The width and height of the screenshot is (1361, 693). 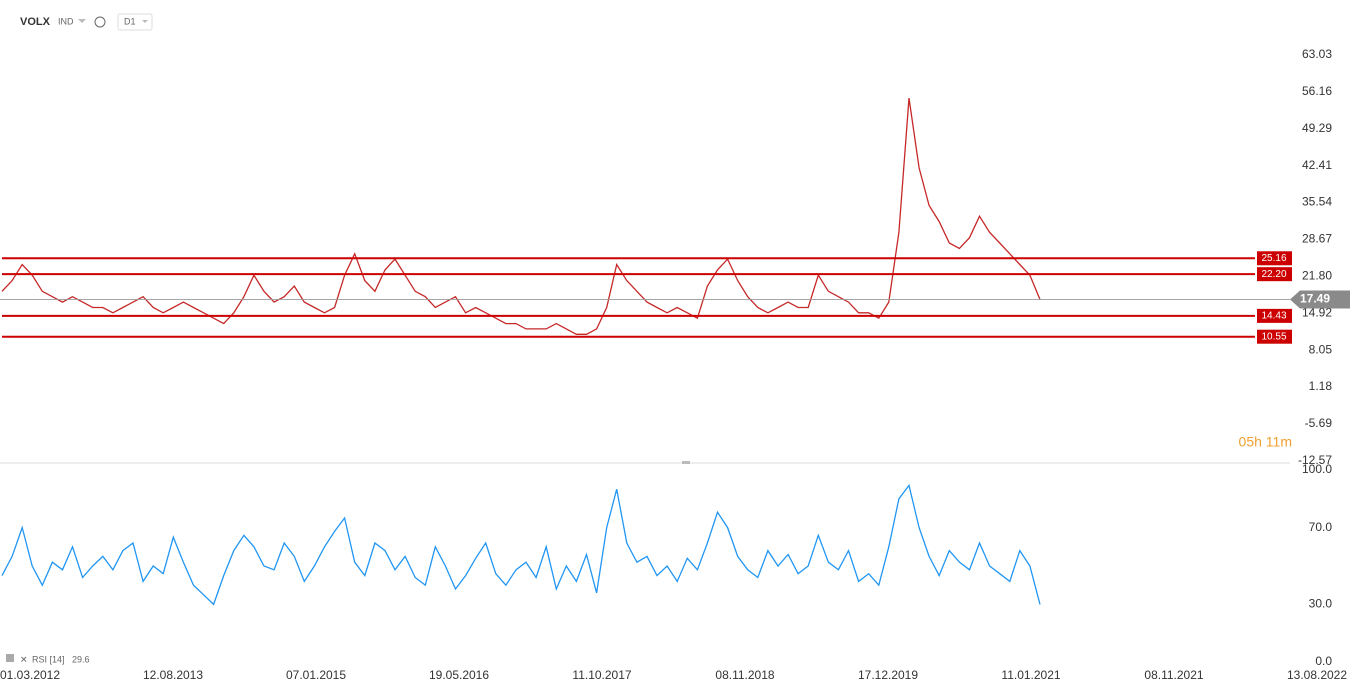 What do you see at coordinates (48, 659) in the screenshot?
I see `indicator-name: RSI [14]` at bounding box center [48, 659].